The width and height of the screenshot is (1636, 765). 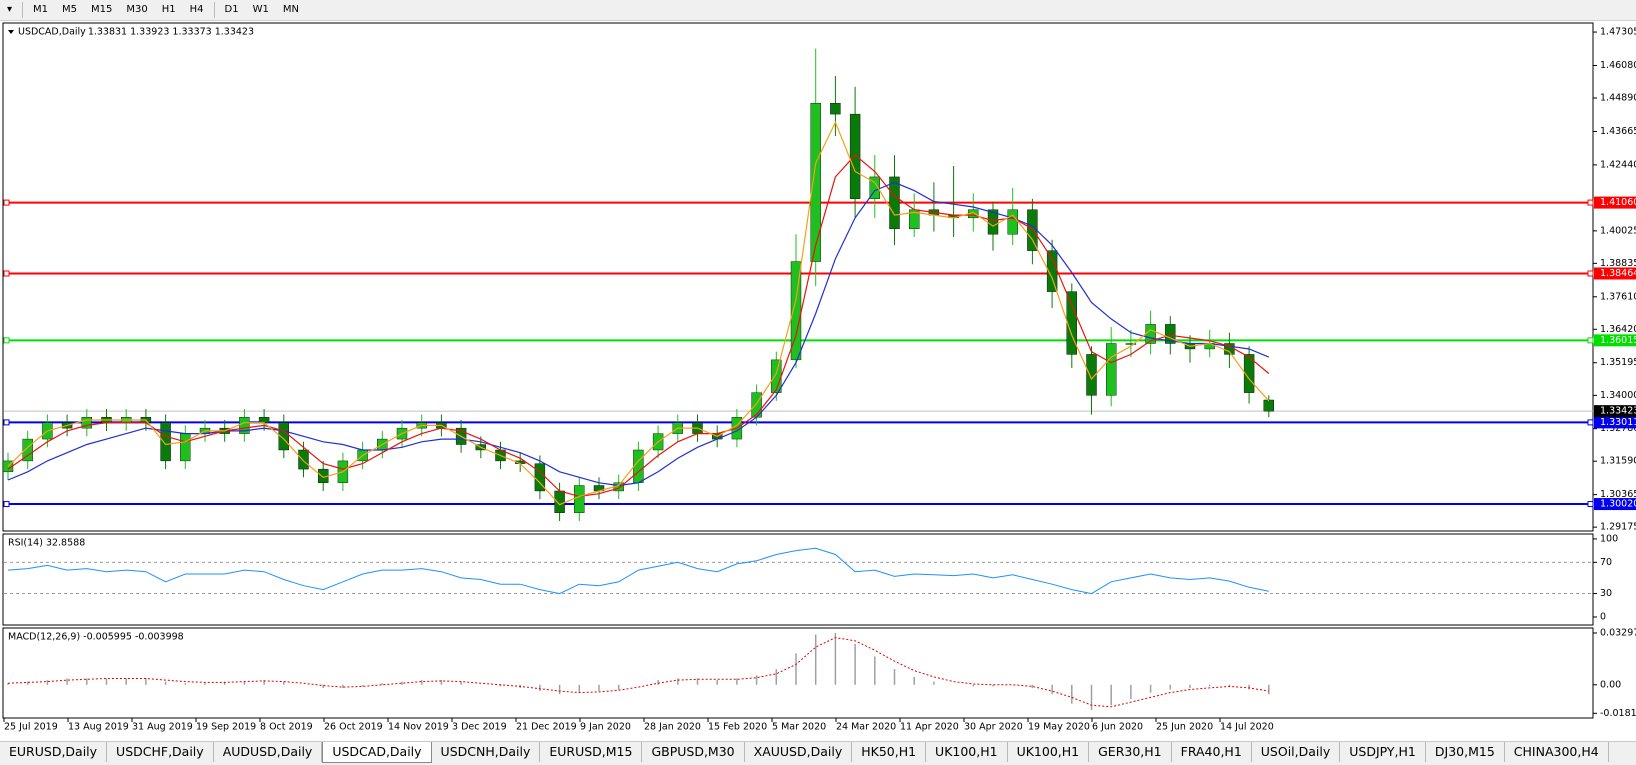 What do you see at coordinates (638, 672) in the screenshot?
I see `signal-line` at bounding box center [638, 672].